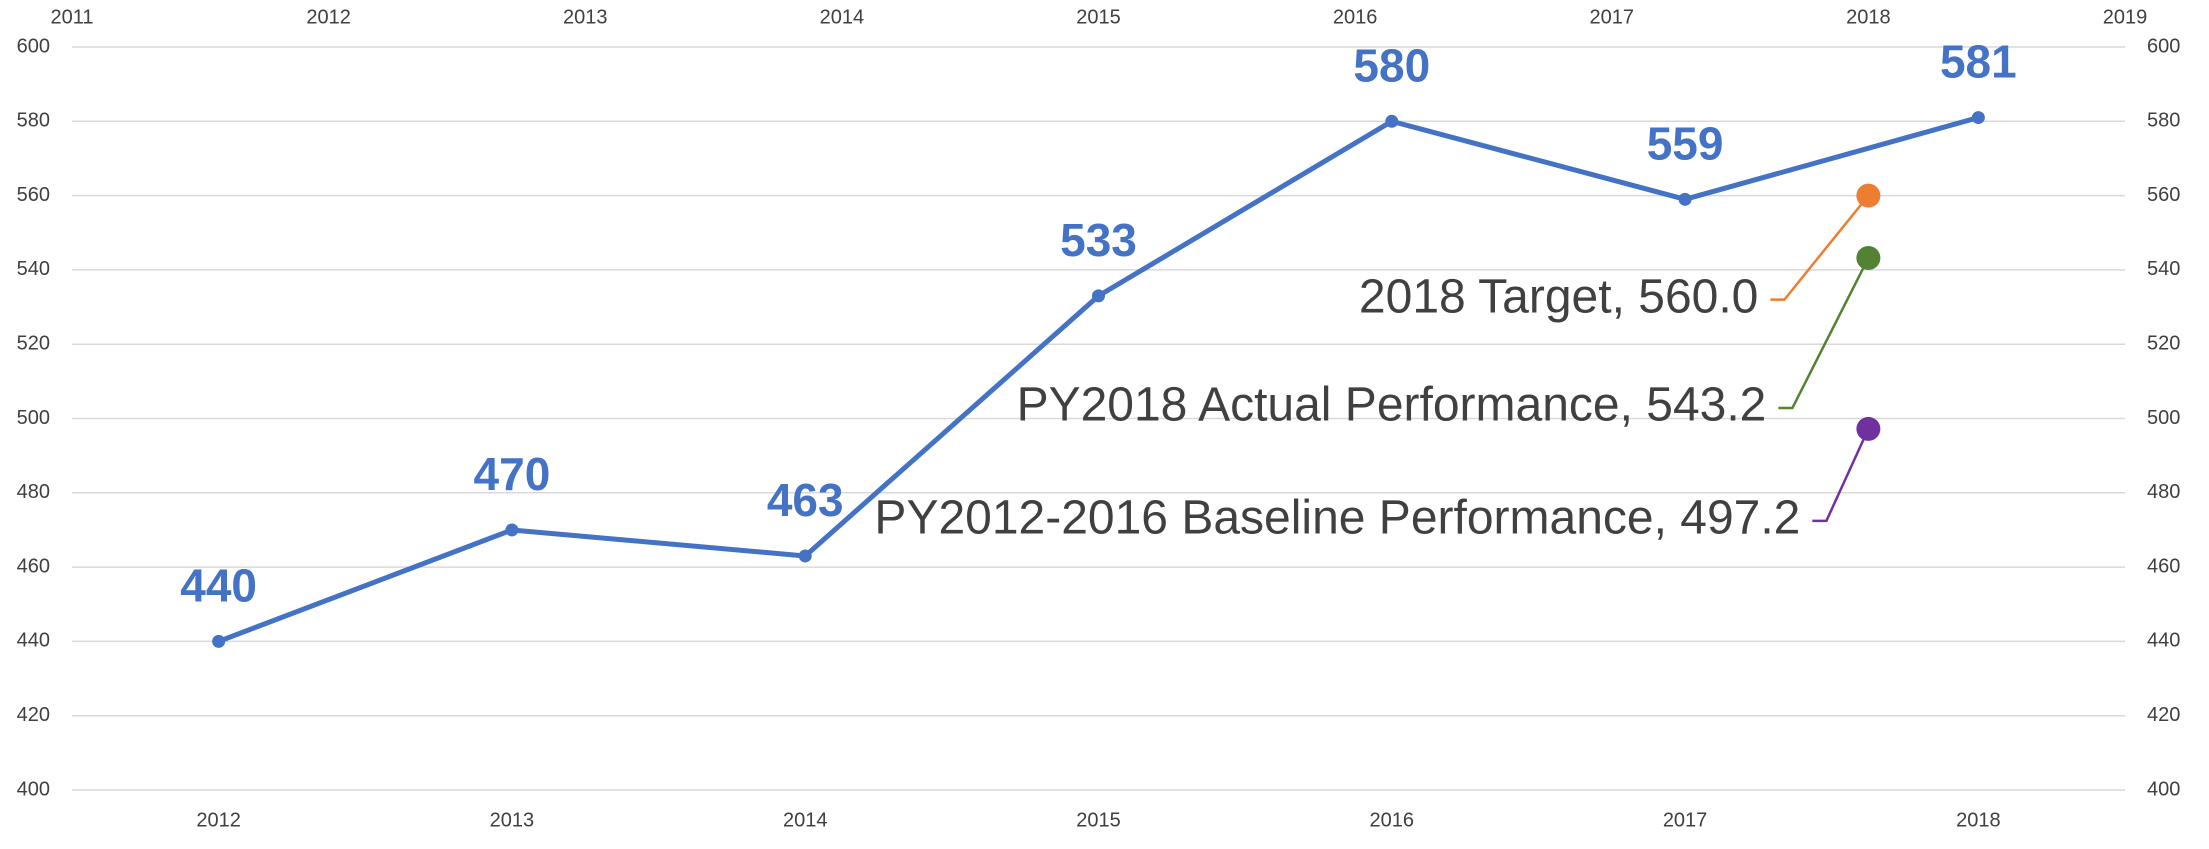 The image size is (2209, 849). What do you see at coordinates (328, 17) in the screenshot?
I see `x2-tick-label: 2012` at bounding box center [328, 17].